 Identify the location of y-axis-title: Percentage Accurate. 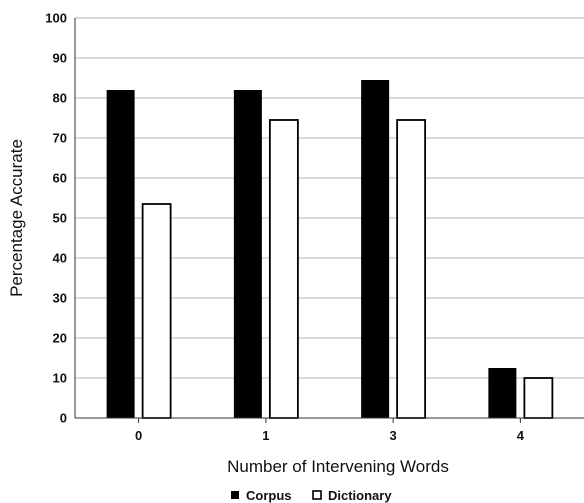
(16, 218).